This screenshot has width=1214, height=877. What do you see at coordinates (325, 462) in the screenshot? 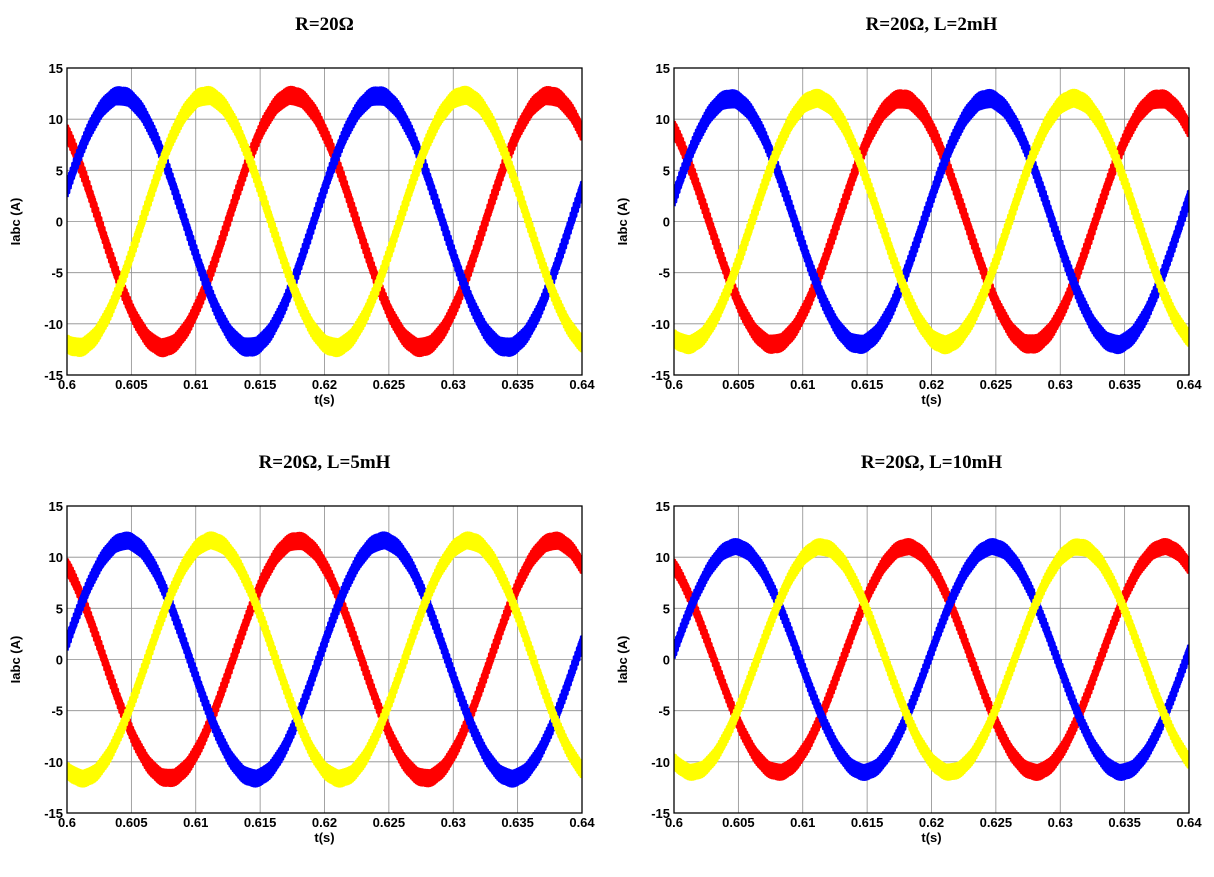
I see `chart-title: R=20Ω, L=5mH` at bounding box center [325, 462].